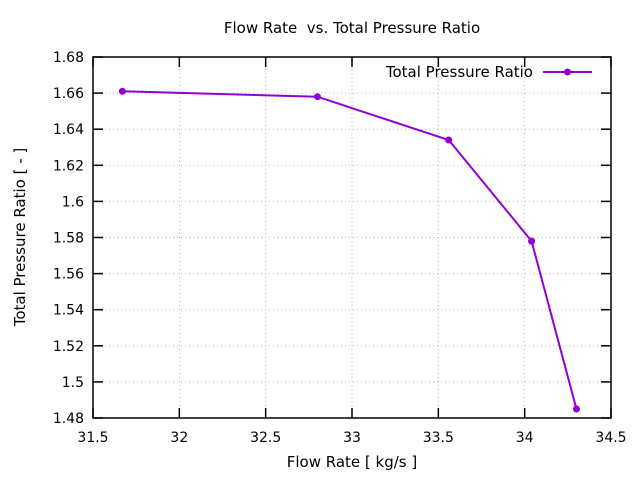 The height and width of the screenshot is (480, 640). Describe the element at coordinates (68, 166) in the screenshot. I see `y-tick-label: 1.62` at that location.